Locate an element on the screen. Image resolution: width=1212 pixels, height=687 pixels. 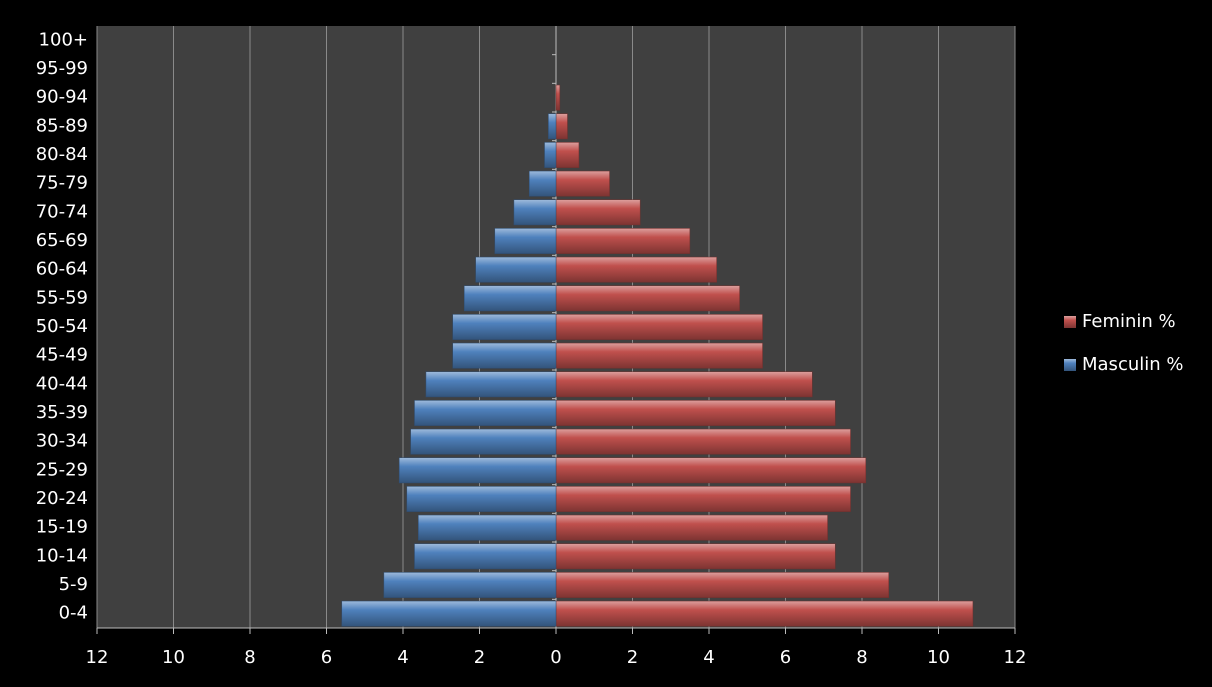
y-tick-label: 25-29 is located at coordinates (62, 469).